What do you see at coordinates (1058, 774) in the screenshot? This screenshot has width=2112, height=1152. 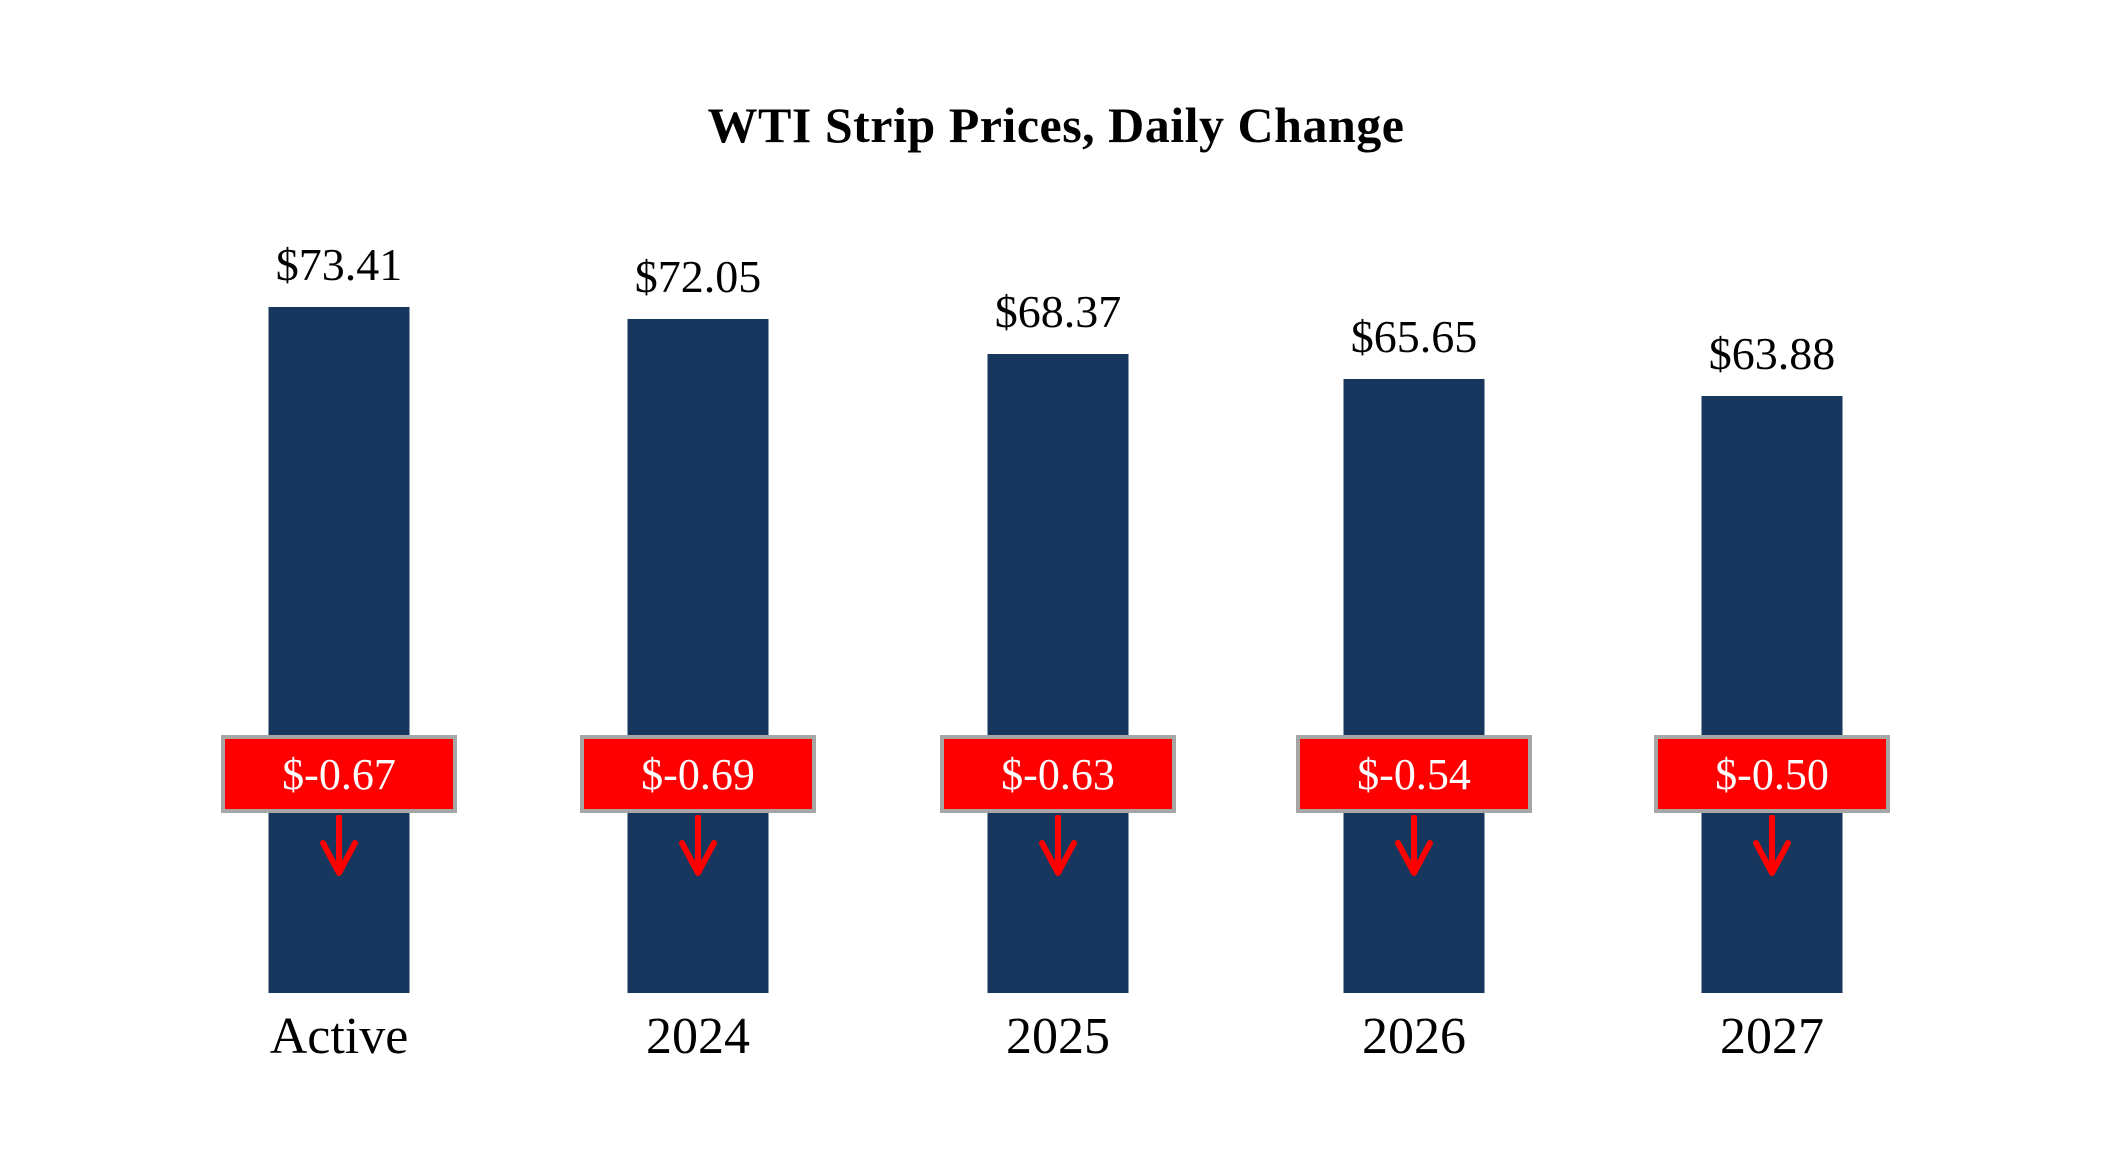 I see `change-badge: $-0.63` at bounding box center [1058, 774].